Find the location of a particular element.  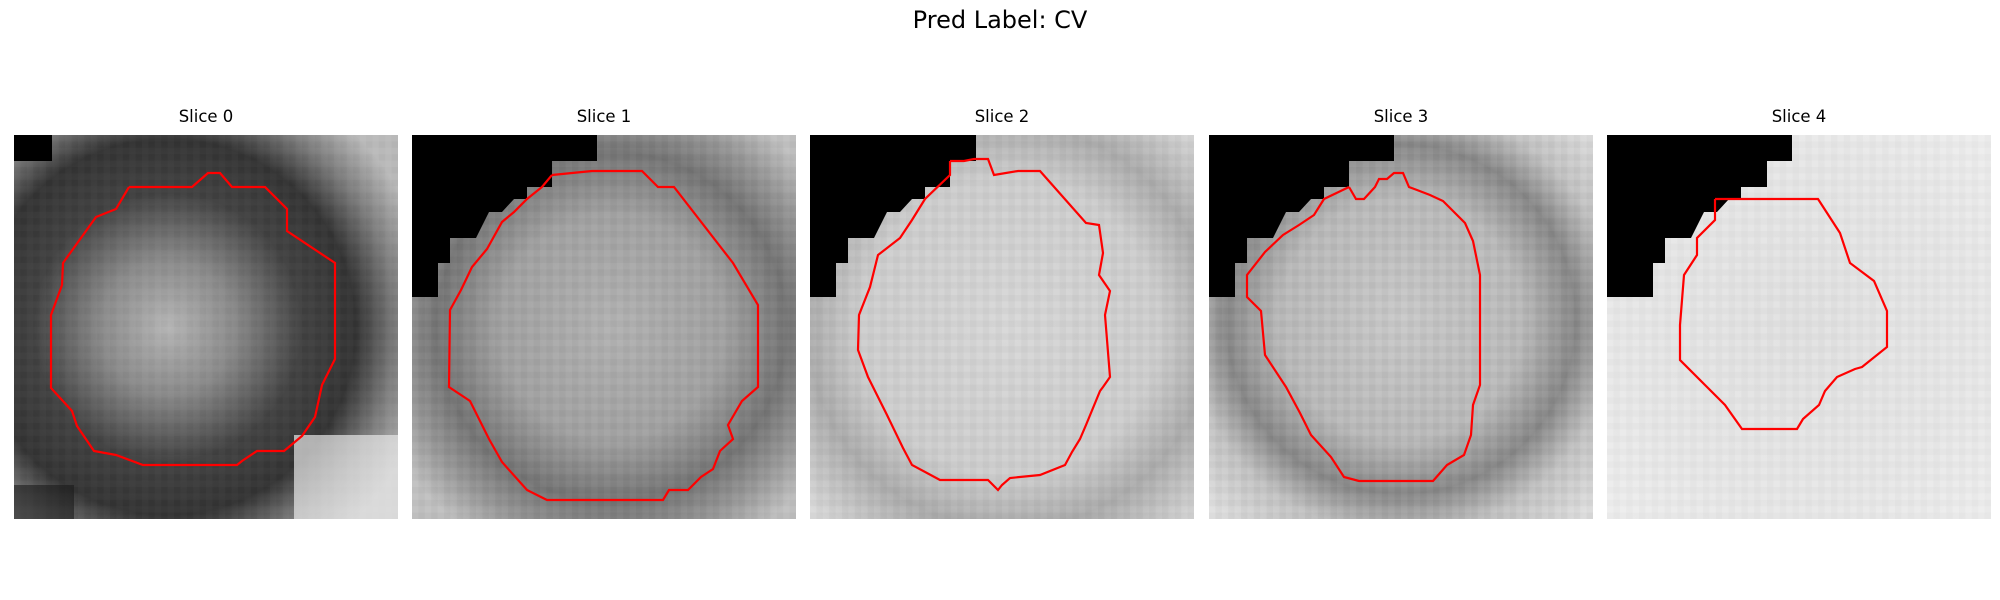

slice-panel-3: Slice 3 is located at coordinates (1401, 313).